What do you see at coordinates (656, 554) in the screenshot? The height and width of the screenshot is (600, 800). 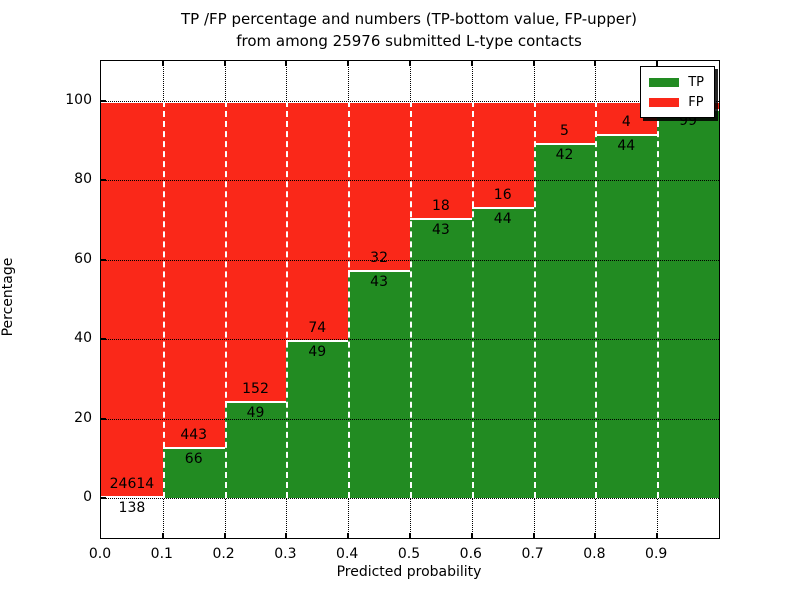 I see `x-tick-label: 0.9` at bounding box center [656, 554].